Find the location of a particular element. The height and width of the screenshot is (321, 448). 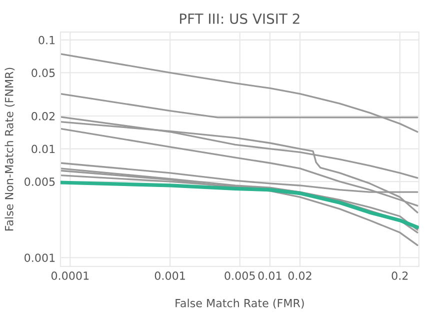

x-tick-label: 0.2 is located at coordinates (400, 275).